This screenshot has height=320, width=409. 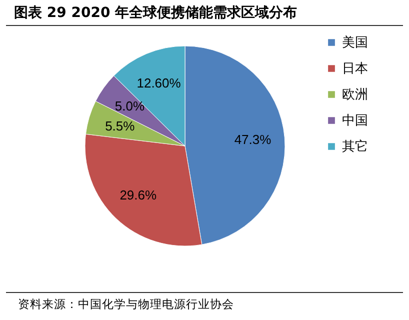 What do you see at coordinates (355, 146) in the screenshot?
I see `legend-label: 其它` at bounding box center [355, 146].